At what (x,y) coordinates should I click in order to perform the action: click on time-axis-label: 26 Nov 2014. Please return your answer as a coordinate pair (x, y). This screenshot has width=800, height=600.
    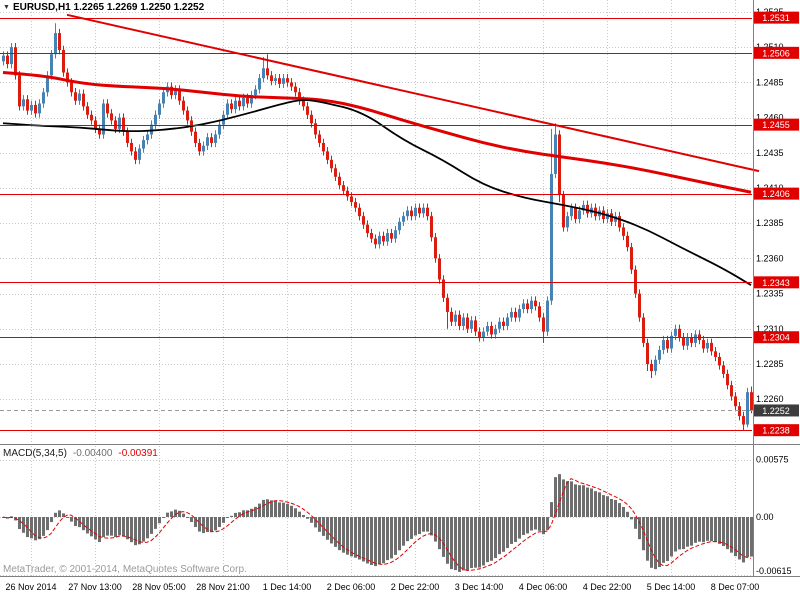
    Looking at the image, I should click on (30, 587).